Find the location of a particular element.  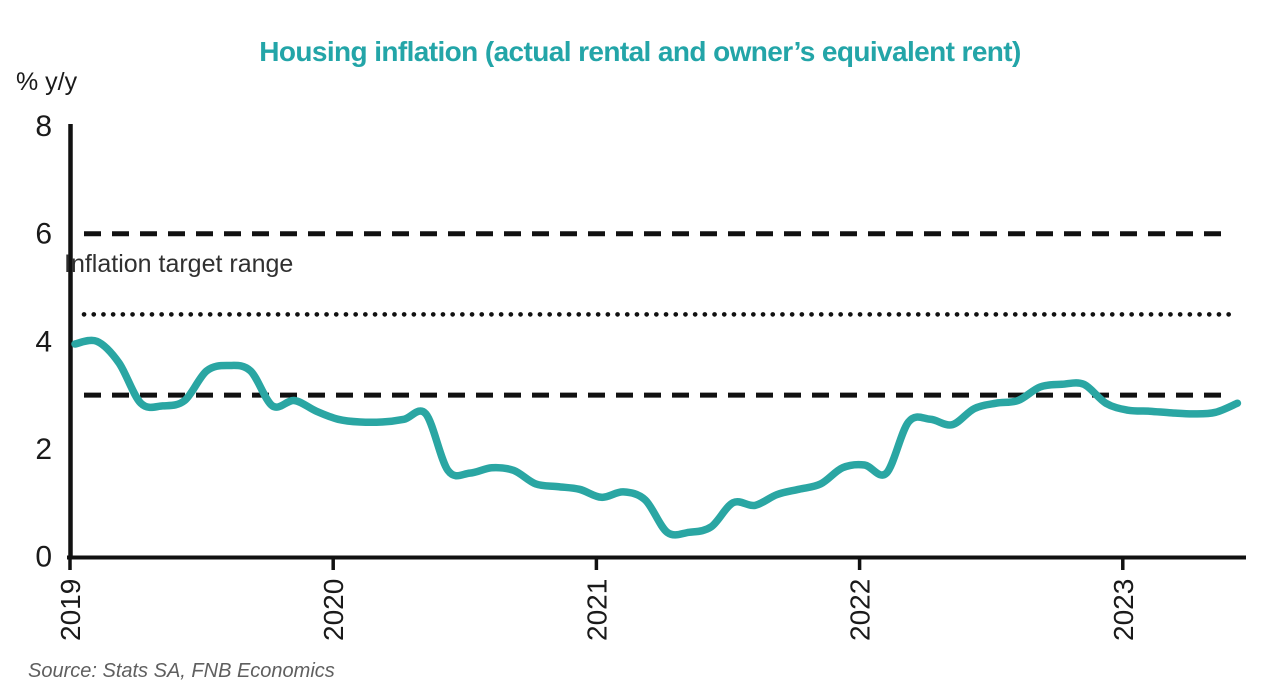

x-tick-label-2023: 2023 is located at coordinates (1123, 610).